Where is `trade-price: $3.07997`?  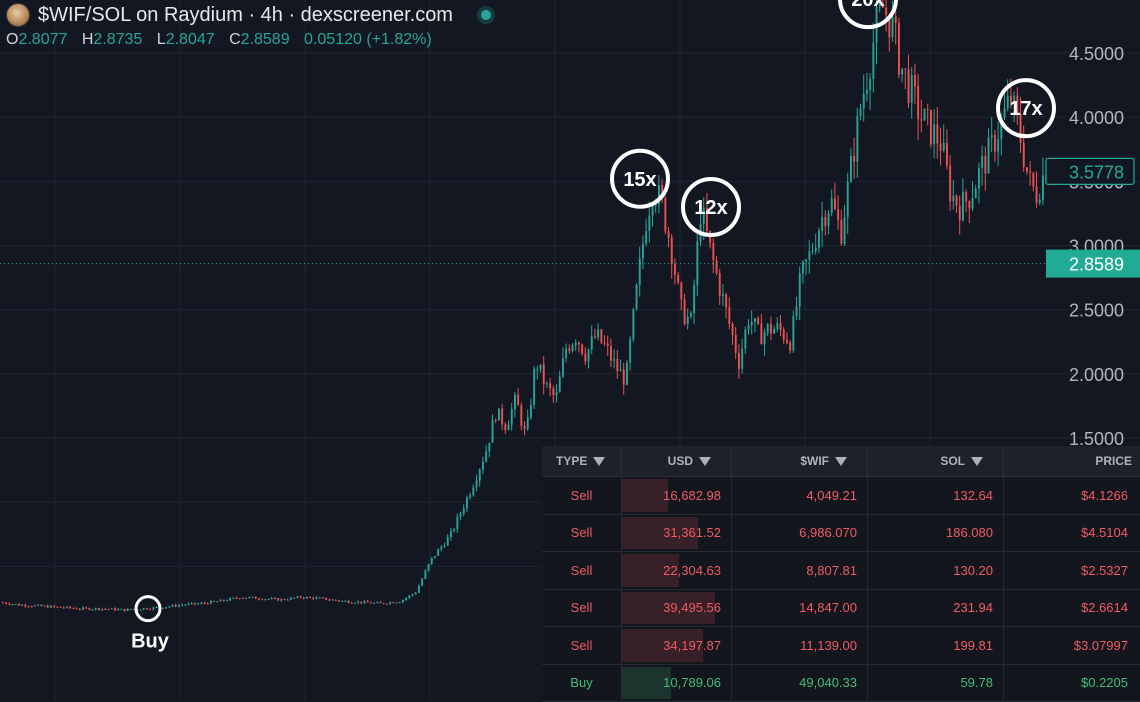
trade-price: $3.07997 is located at coordinates (1072, 645).